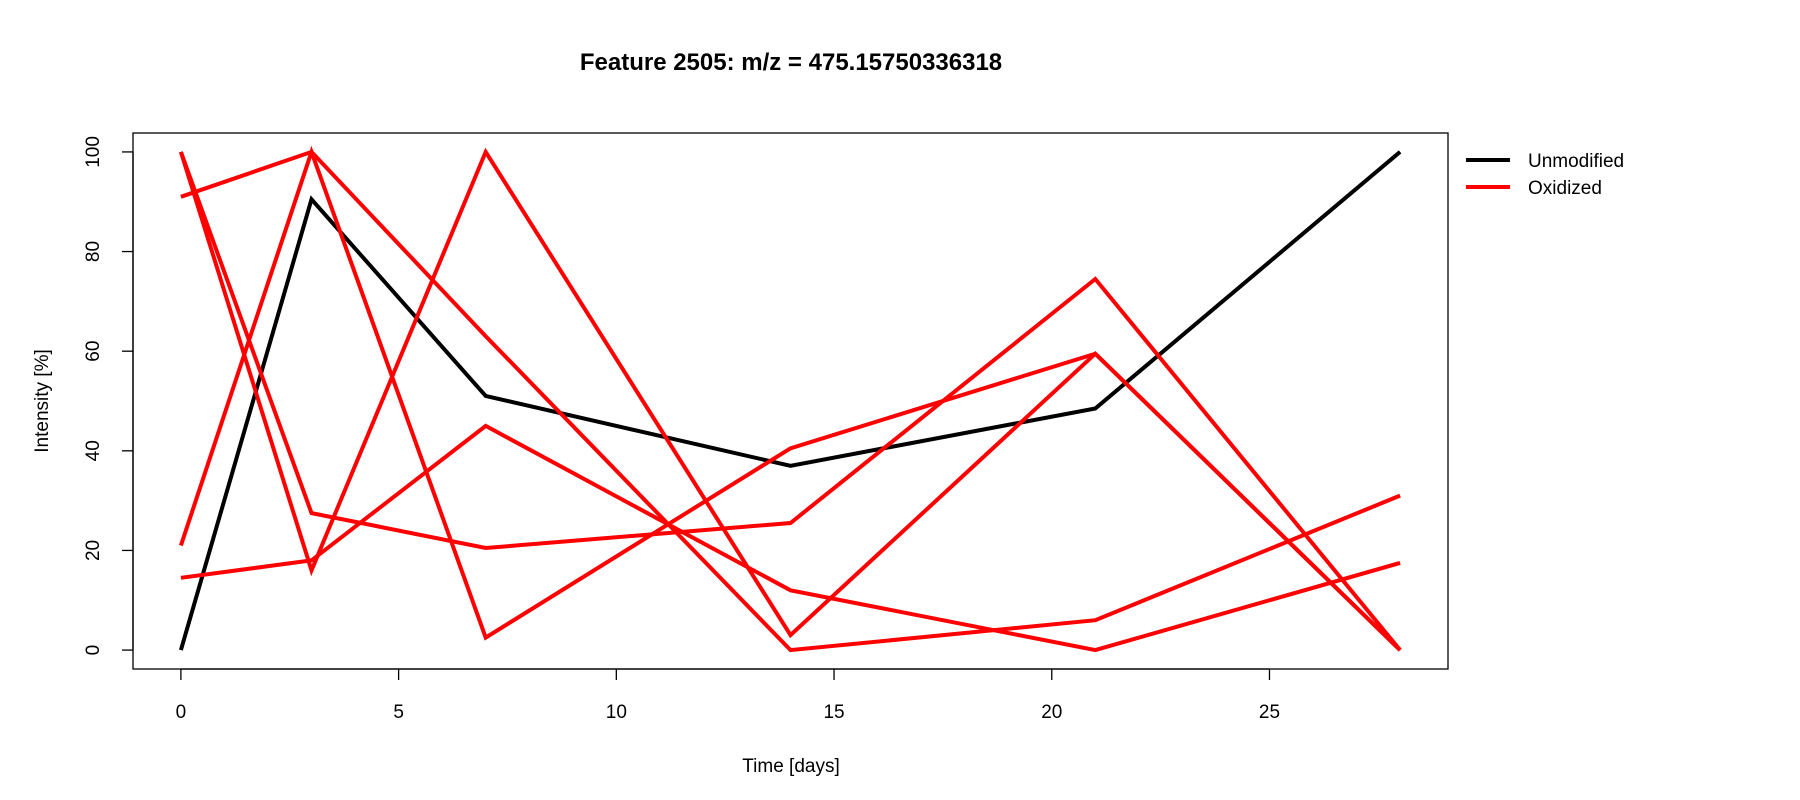 The width and height of the screenshot is (1800, 800). Describe the element at coordinates (1565, 188) in the screenshot. I see `legend-label-oxidized: Oxidized` at that location.